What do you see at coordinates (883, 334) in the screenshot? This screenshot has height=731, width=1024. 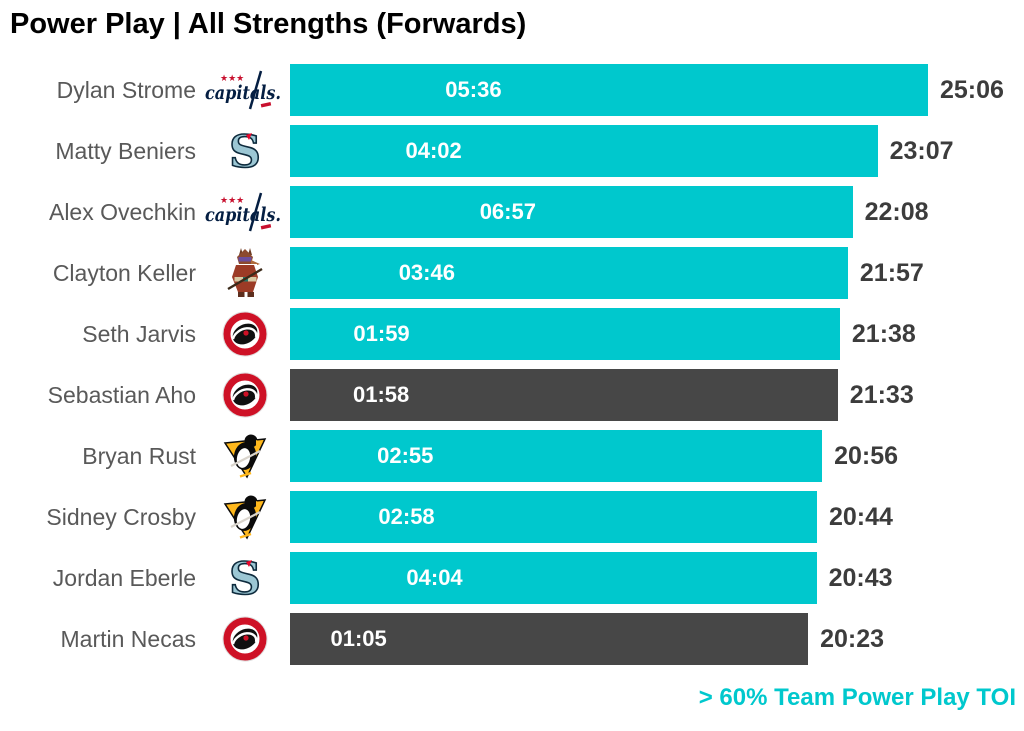 I see `total-toi-label: 21:38` at bounding box center [883, 334].